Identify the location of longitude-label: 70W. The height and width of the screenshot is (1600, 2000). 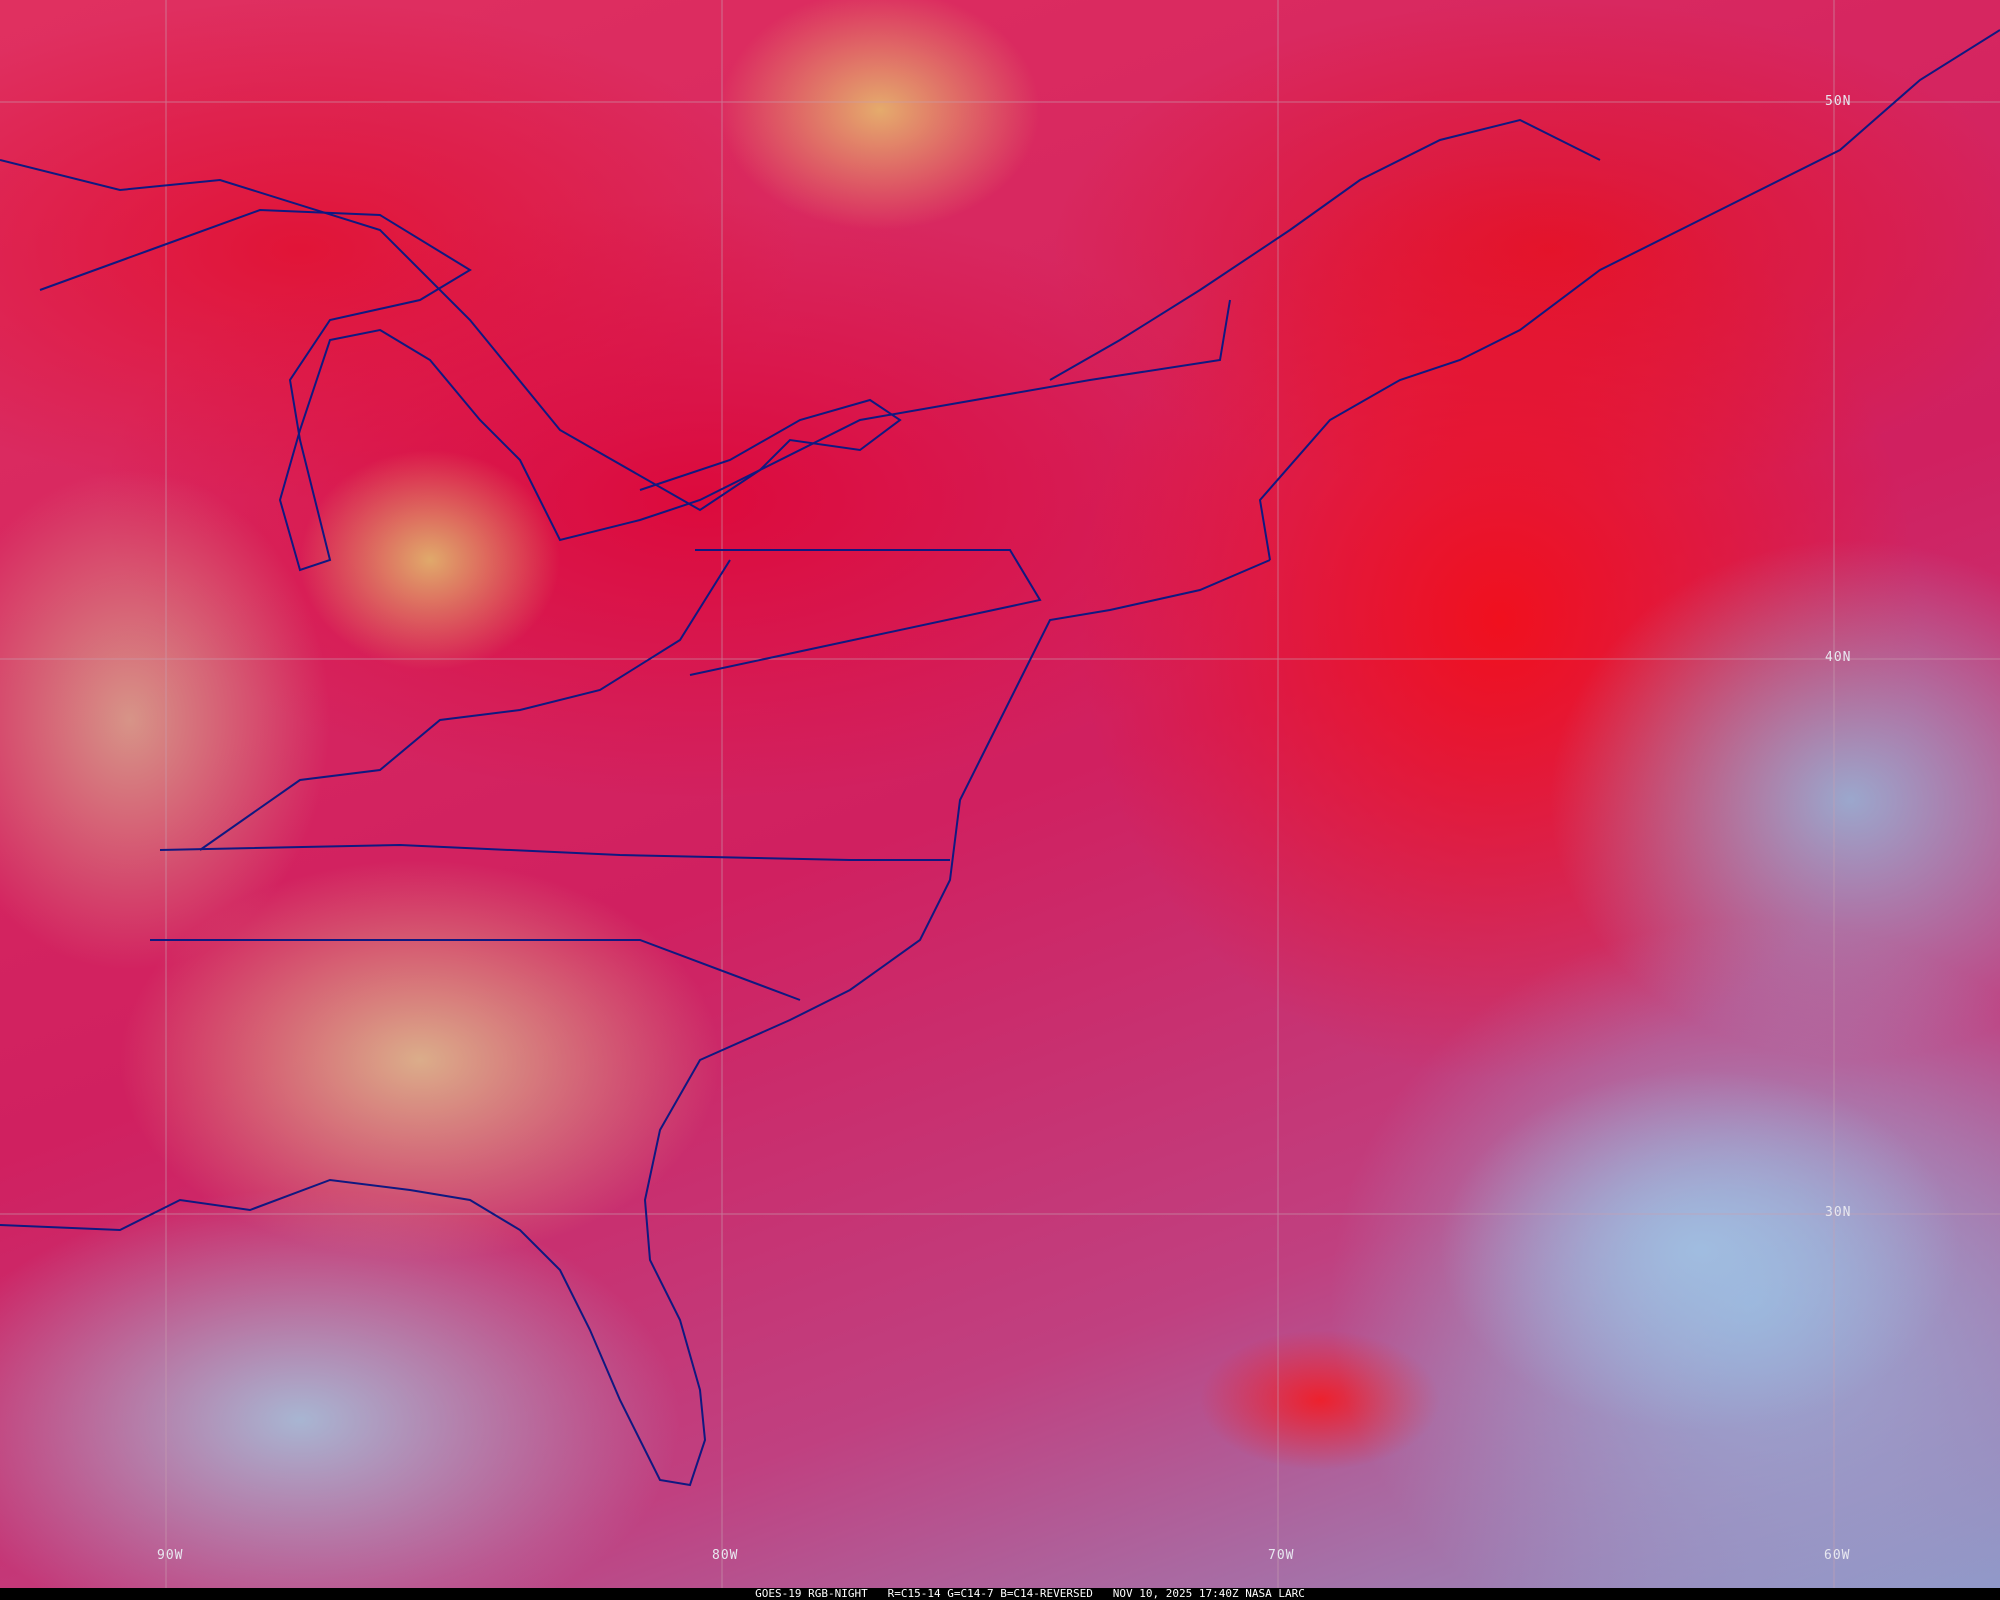
(1281, 1555).